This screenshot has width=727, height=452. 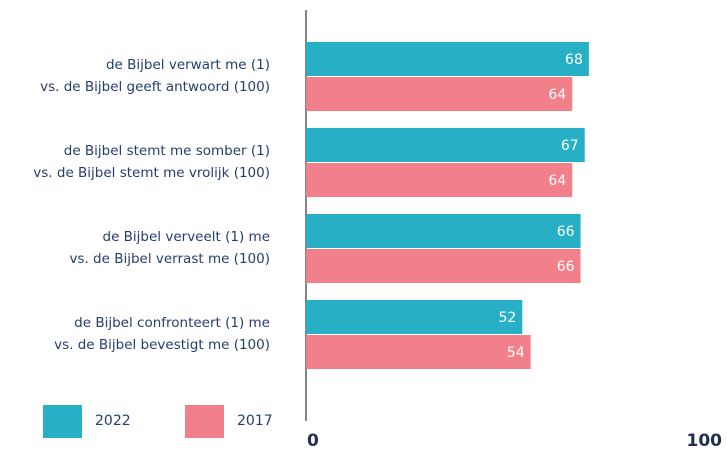 What do you see at coordinates (162, 345) in the screenshot?
I see `category-label: vs. de Bijbel bevestigt me (100)` at bounding box center [162, 345].